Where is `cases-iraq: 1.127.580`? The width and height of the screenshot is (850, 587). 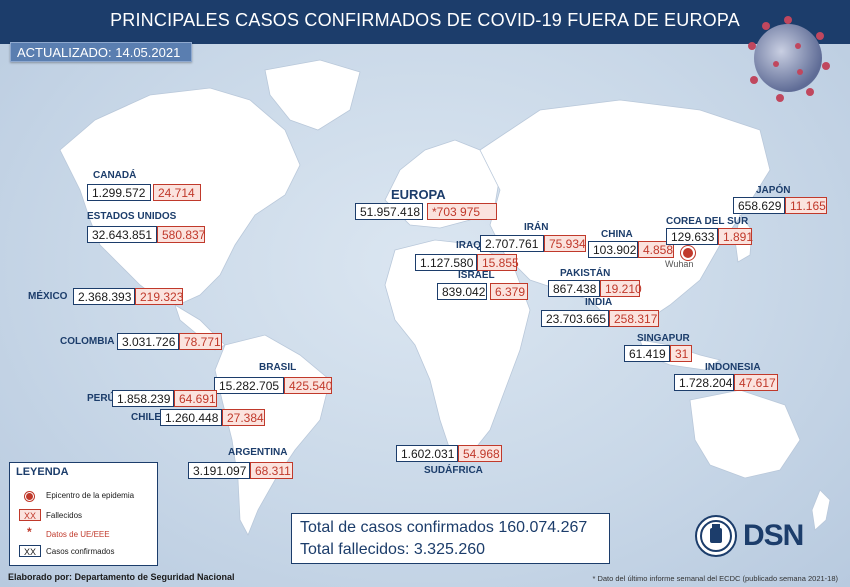 cases-iraq: 1.127.580 is located at coordinates (446, 262).